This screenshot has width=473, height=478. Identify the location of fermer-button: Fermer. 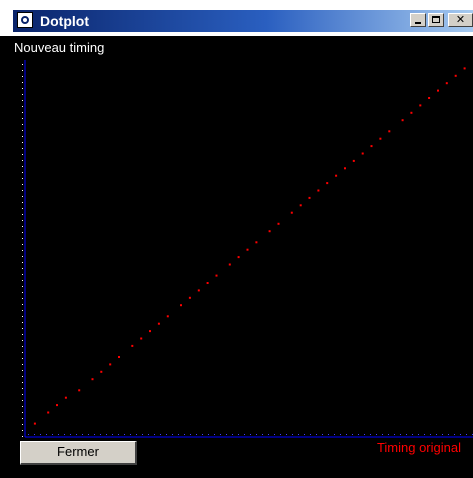
(78, 453).